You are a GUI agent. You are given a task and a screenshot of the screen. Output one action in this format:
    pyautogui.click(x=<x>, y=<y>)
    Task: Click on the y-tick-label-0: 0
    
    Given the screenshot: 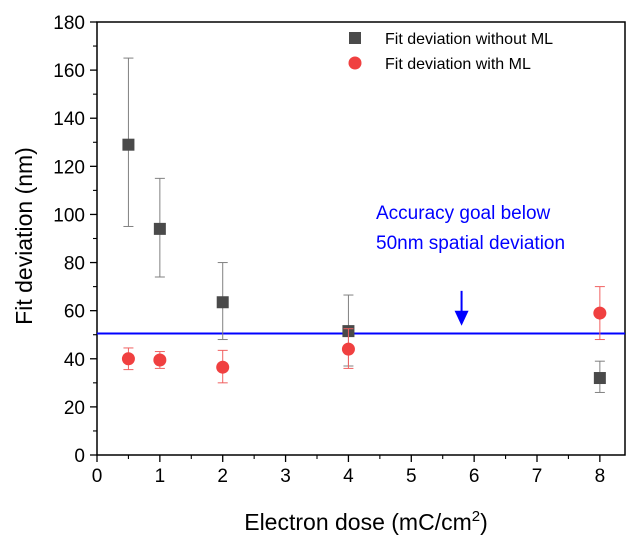 What is the action you would take?
    pyautogui.click(x=79, y=456)
    